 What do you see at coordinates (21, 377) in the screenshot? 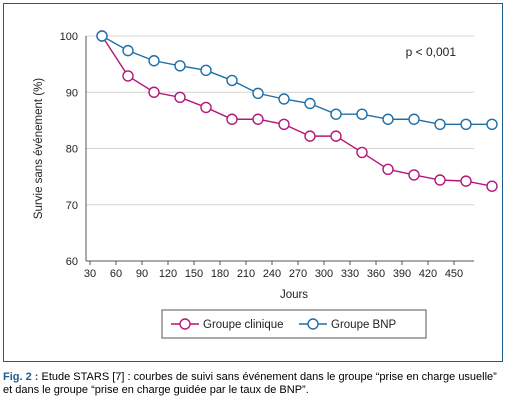
I see `caption-label: Fig. 2 :` at bounding box center [21, 377].